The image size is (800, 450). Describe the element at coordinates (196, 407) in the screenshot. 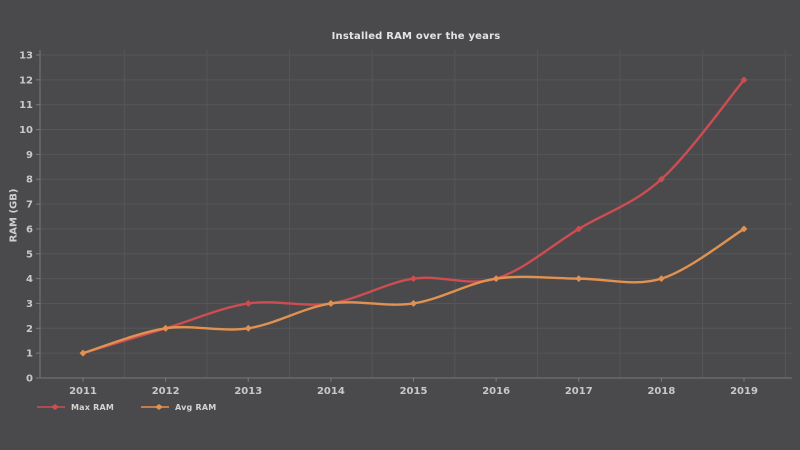

I see `legend-label: Avg RAM` at that location.